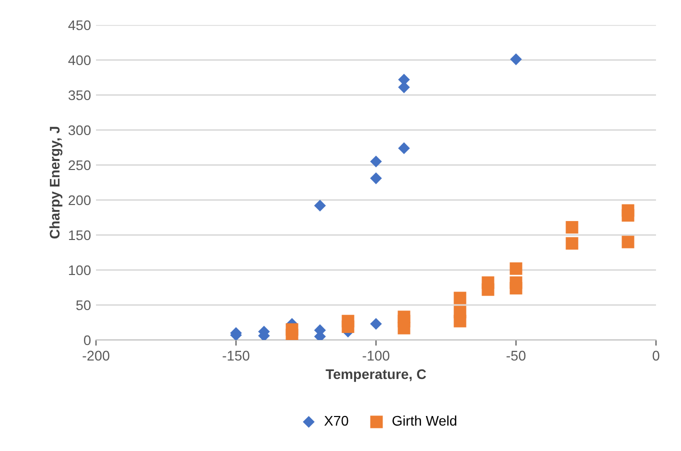  I want to click on x-tick-label: -100, so click(376, 355).